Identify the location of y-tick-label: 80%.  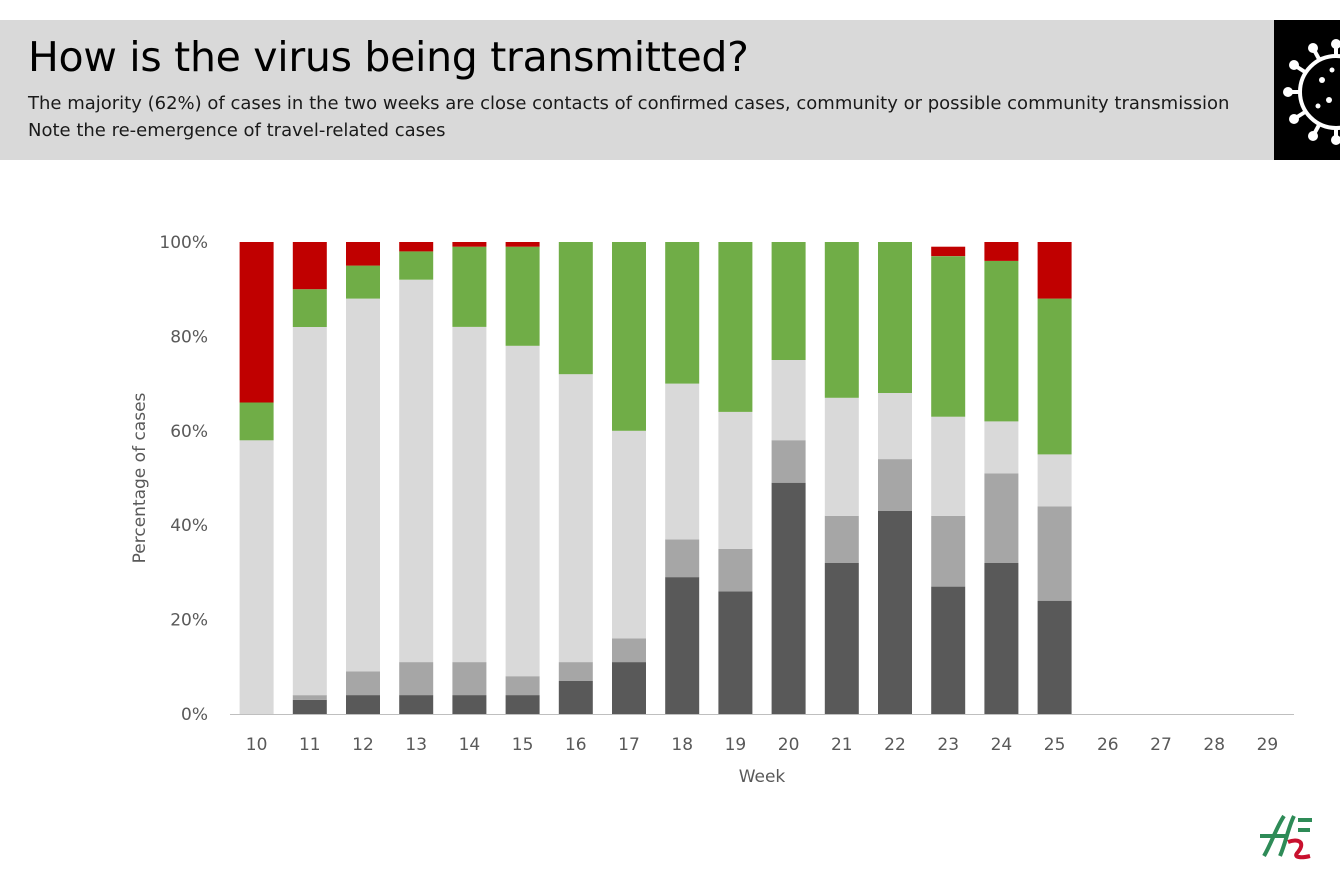
(189, 337).